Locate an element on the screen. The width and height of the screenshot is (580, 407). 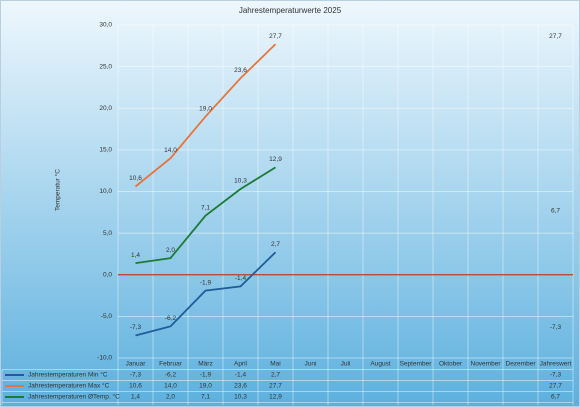
table-cell: 6,7 is located at coordinates (555, 397).